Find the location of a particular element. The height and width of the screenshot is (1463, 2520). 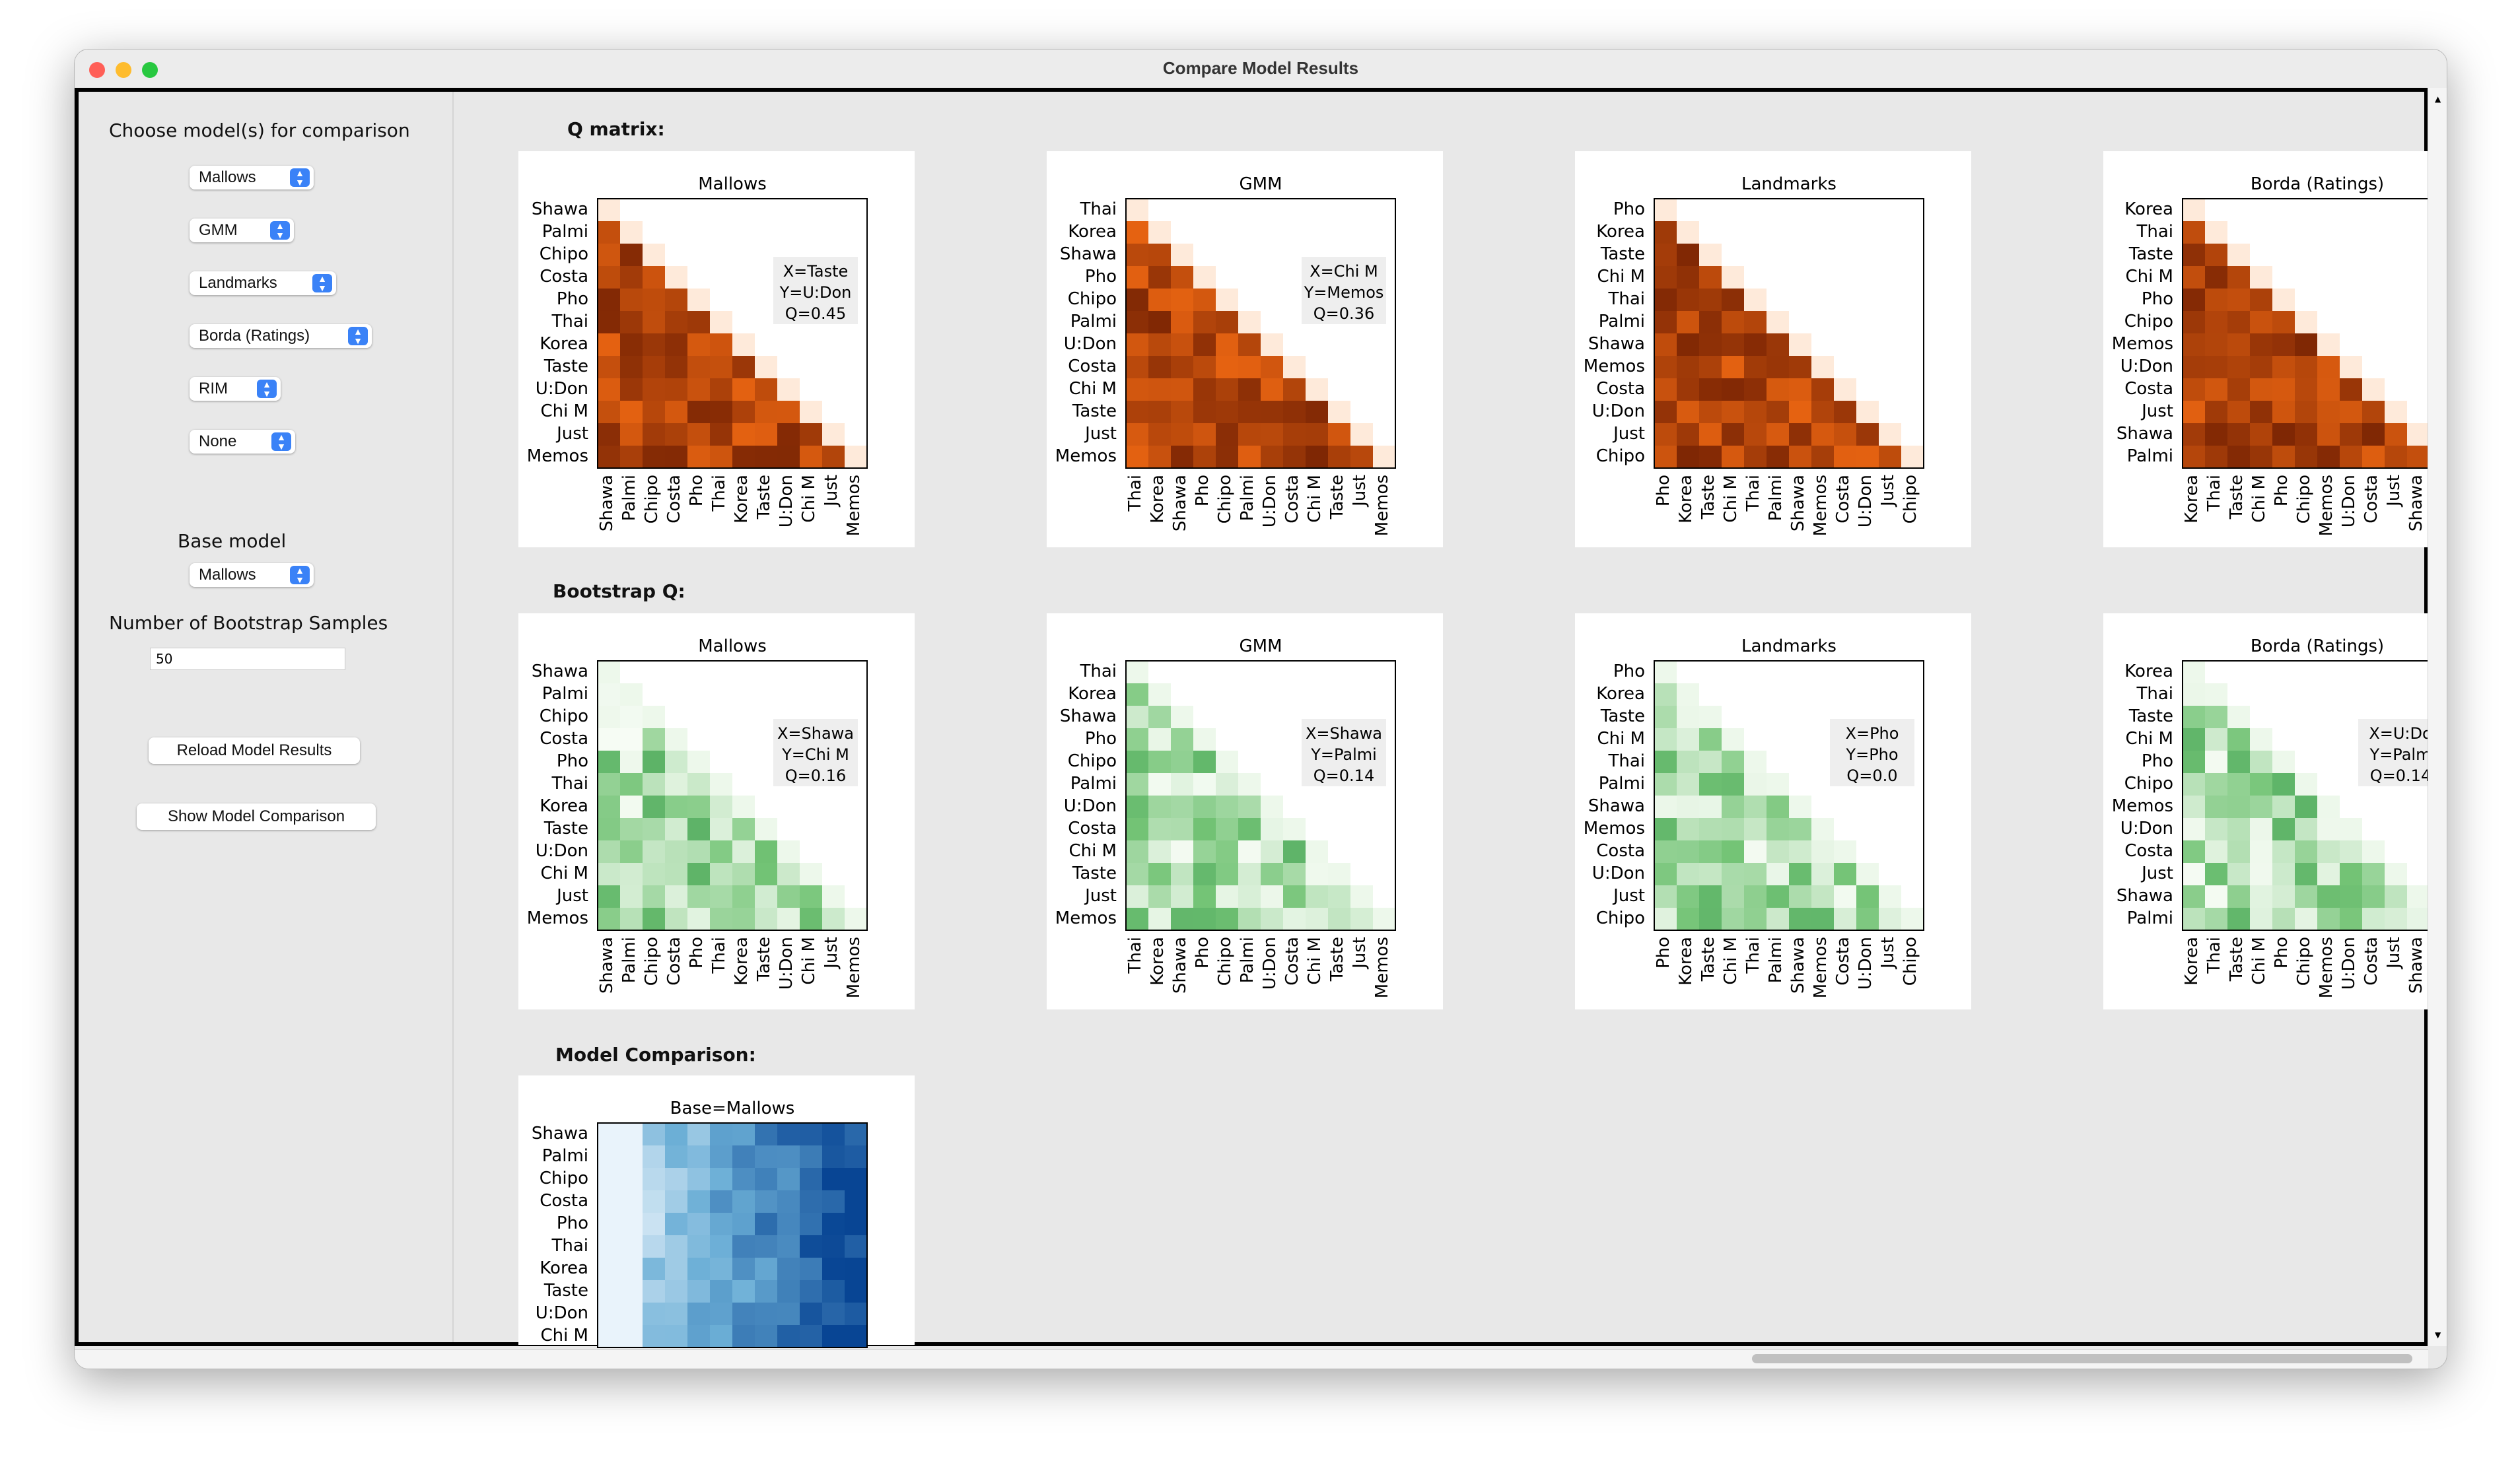

horizontal-scroll-thumb is located at coordinates (2082, 1358).